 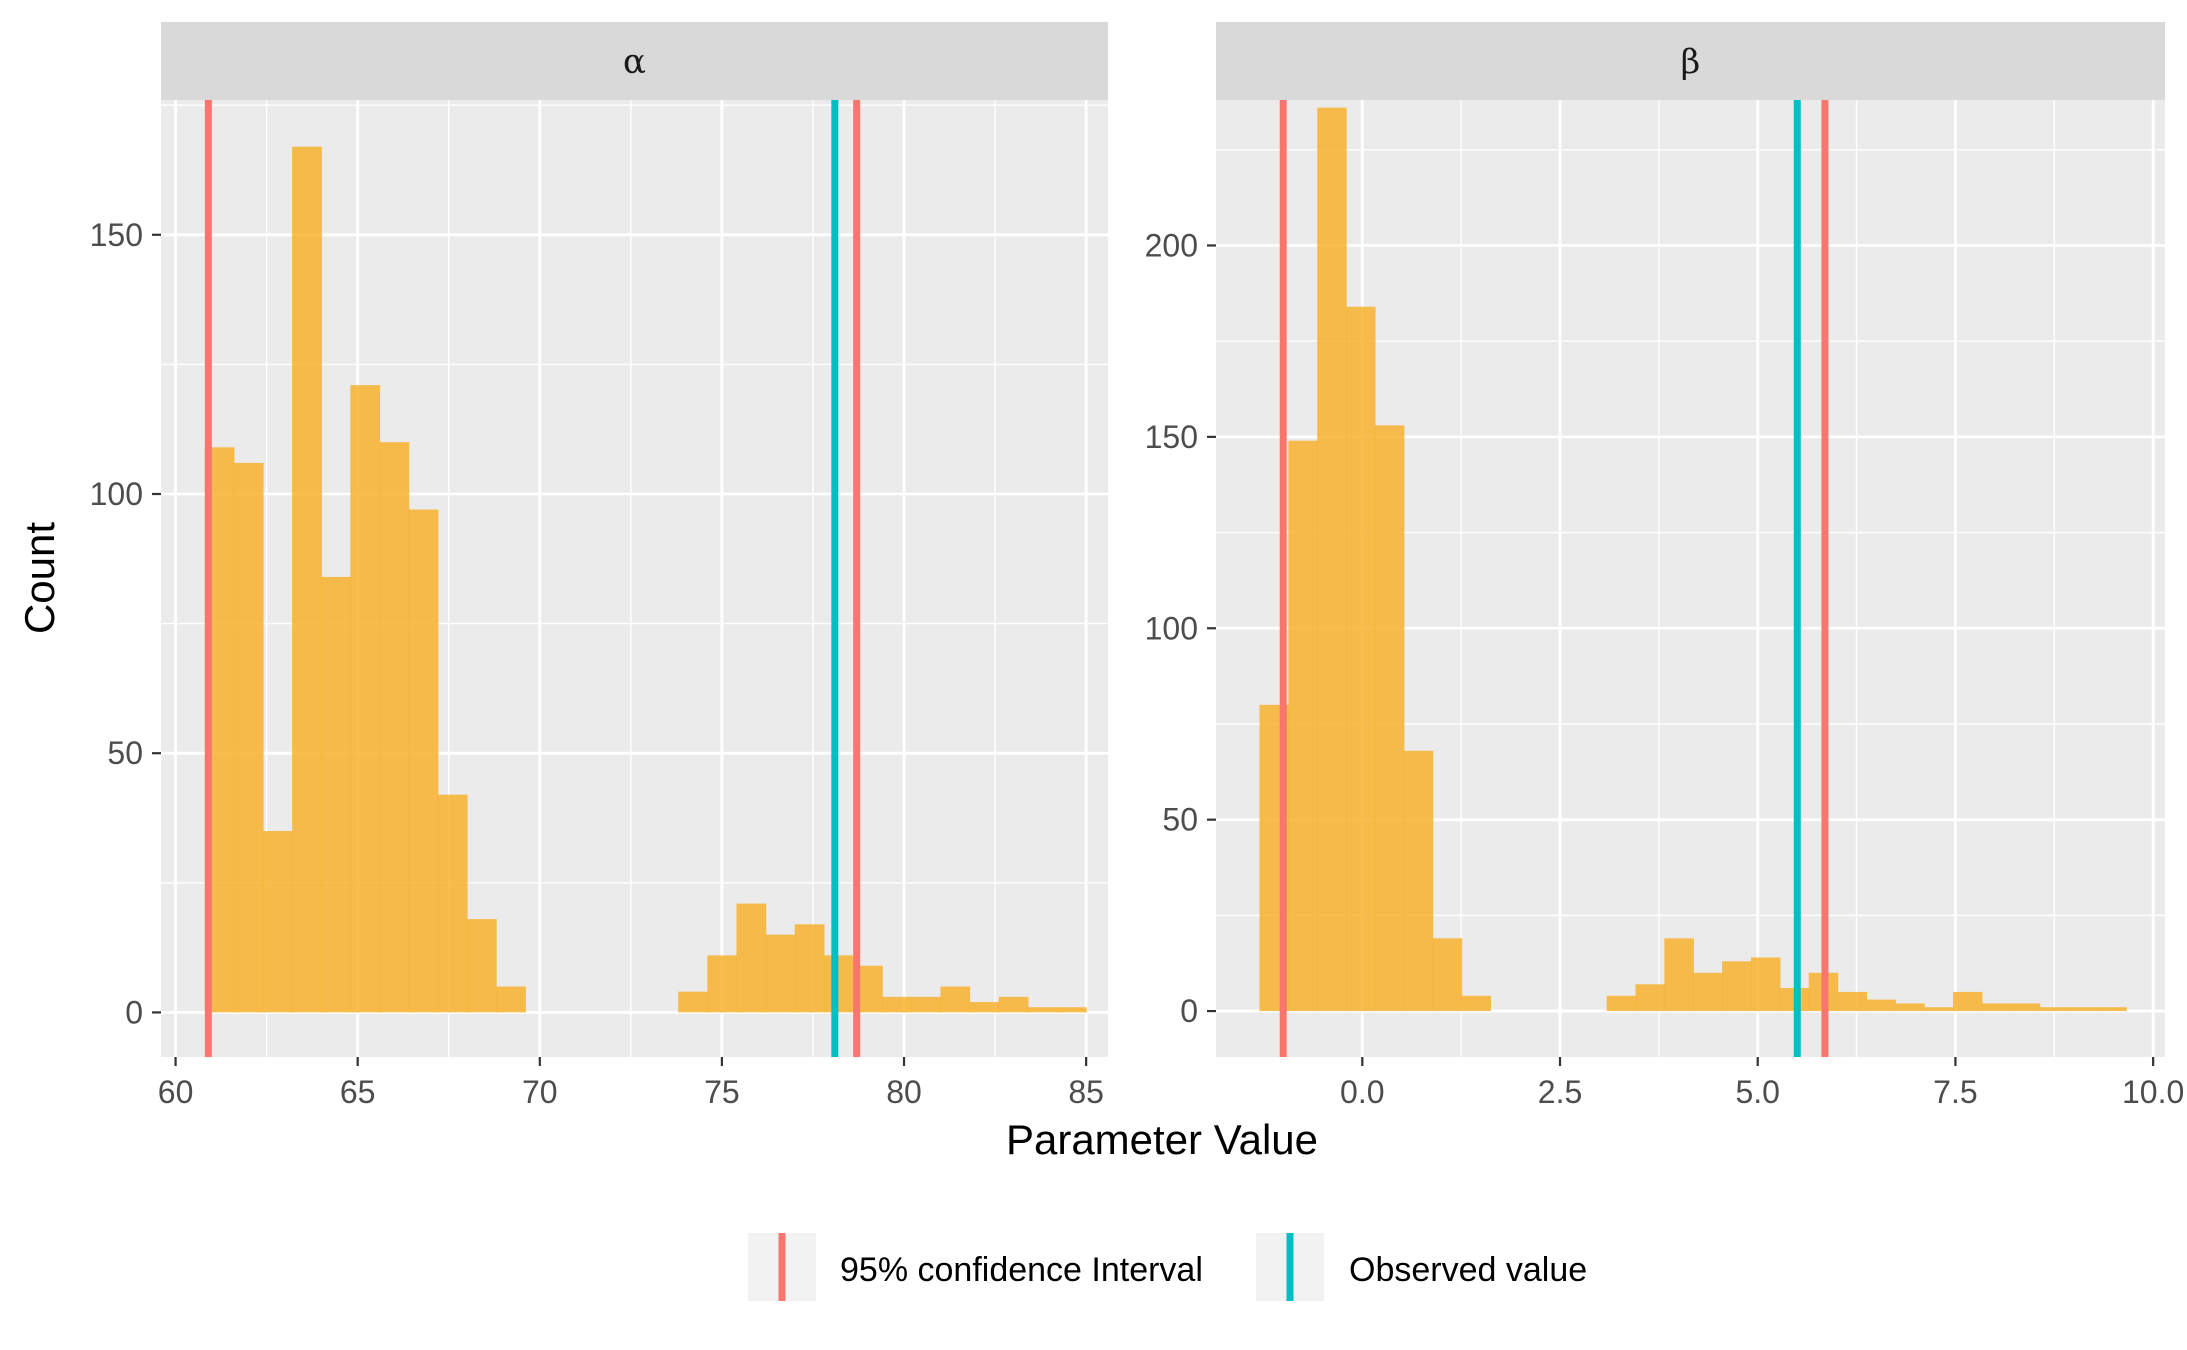 I want to click on facet-strip-label: β, so click(x=1691, y=62).